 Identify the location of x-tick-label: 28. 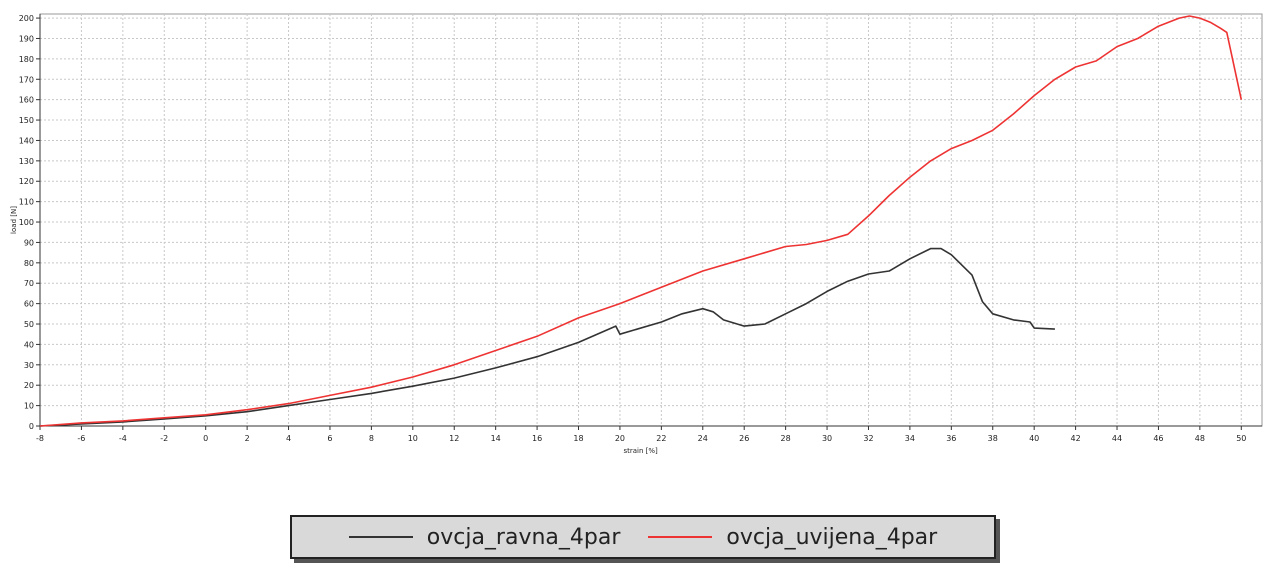
(786, 438).